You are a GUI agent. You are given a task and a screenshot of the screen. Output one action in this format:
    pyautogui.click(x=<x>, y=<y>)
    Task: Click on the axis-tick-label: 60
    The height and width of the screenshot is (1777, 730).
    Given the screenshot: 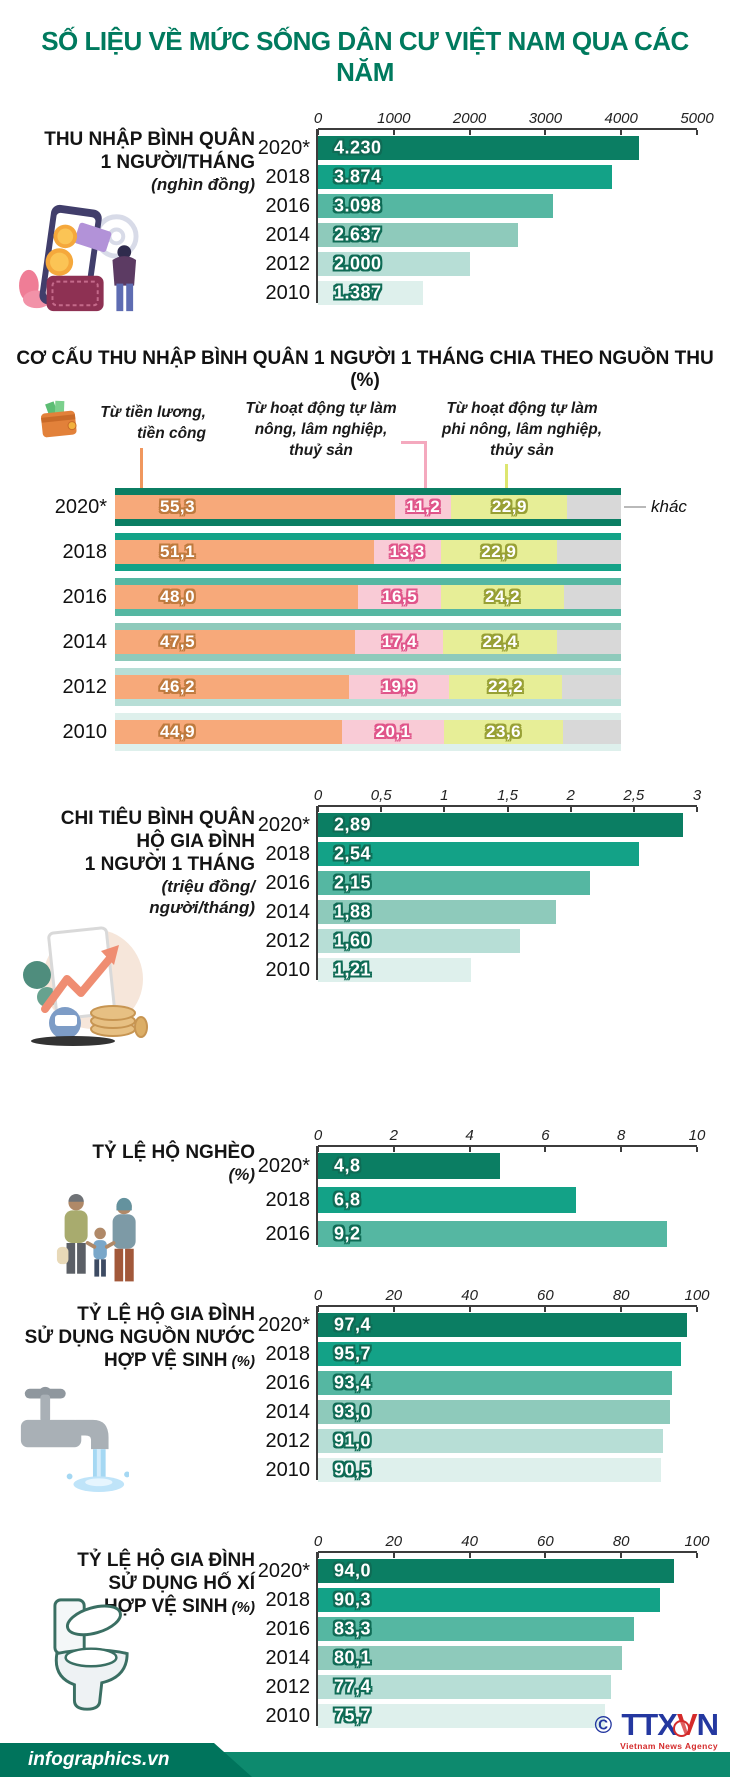 What is the action you would take?
    pyautogui.click(x=545, y=1541)
    